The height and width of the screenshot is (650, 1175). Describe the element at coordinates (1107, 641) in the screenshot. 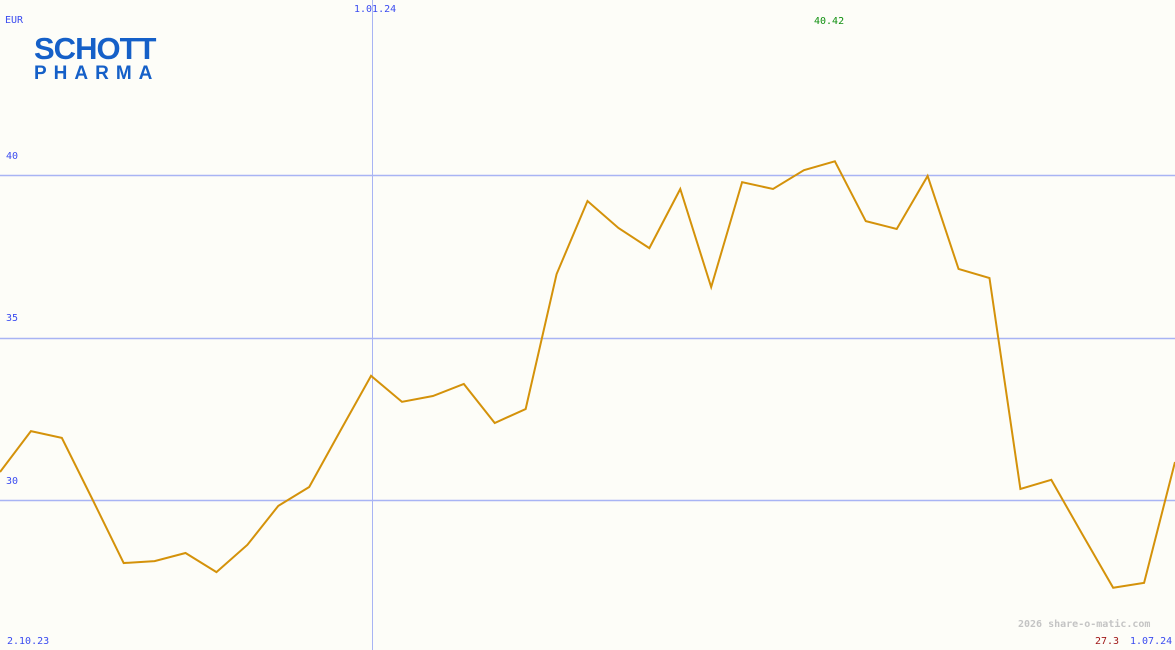

I see `min-label: 27.3` at that location.